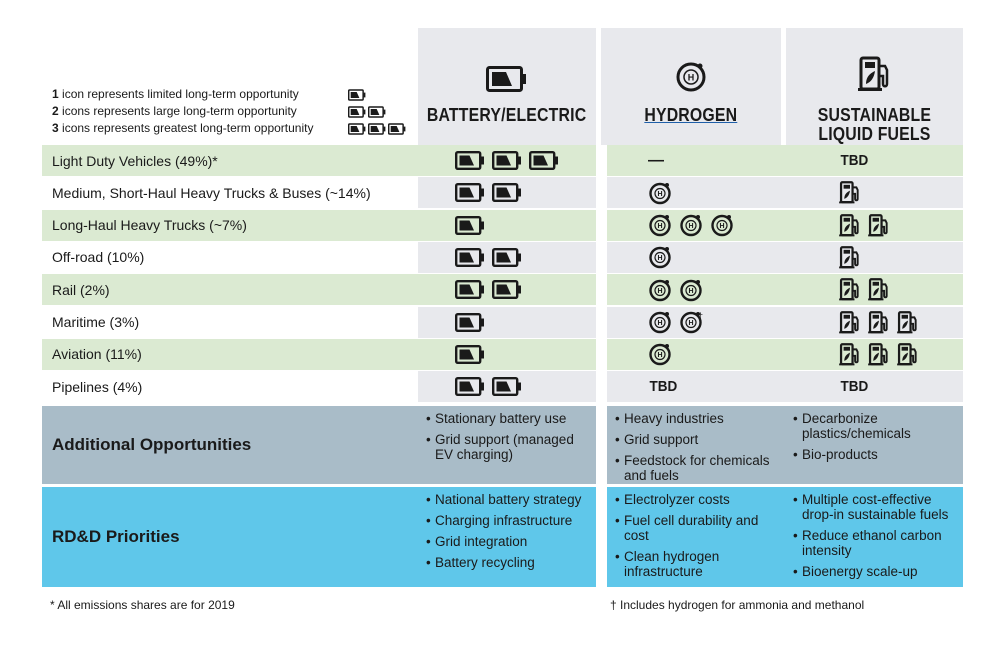  What do you see at coordinates (697, 499) in the screenshot?
I see `list-item: • Electrolyzer costs` at bounding box center [697, 499].